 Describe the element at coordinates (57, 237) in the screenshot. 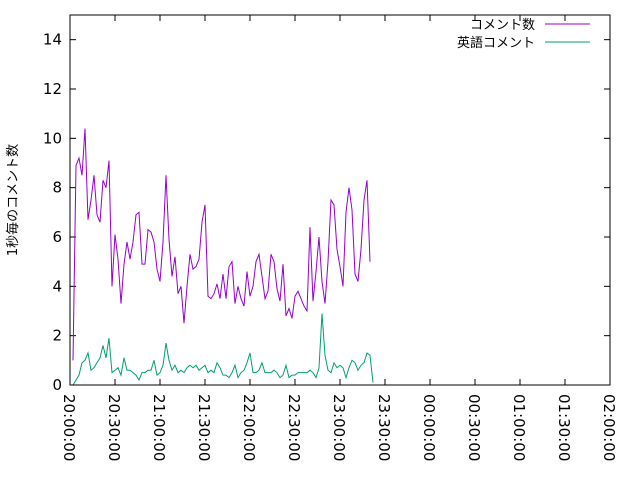

I see `y-tick-label: 6` at that location.